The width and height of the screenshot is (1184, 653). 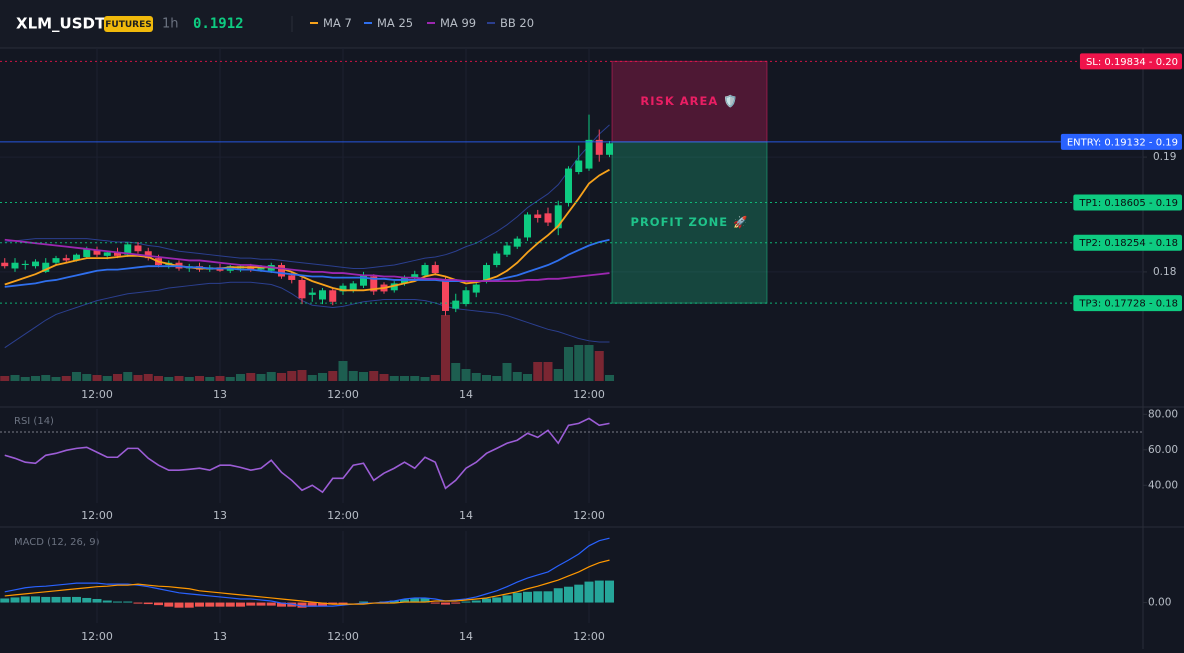 What do you see at coordinates (220, 636) in the screenshot?
I see `x-tick-label: 13` at bounding box center [220, 636].